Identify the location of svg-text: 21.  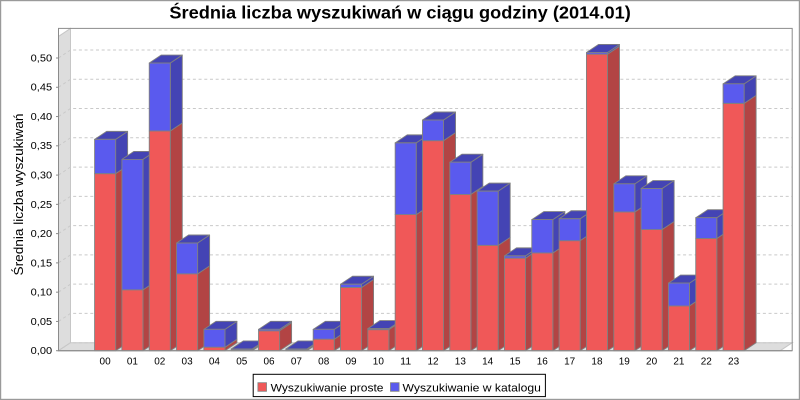
(679, 362).